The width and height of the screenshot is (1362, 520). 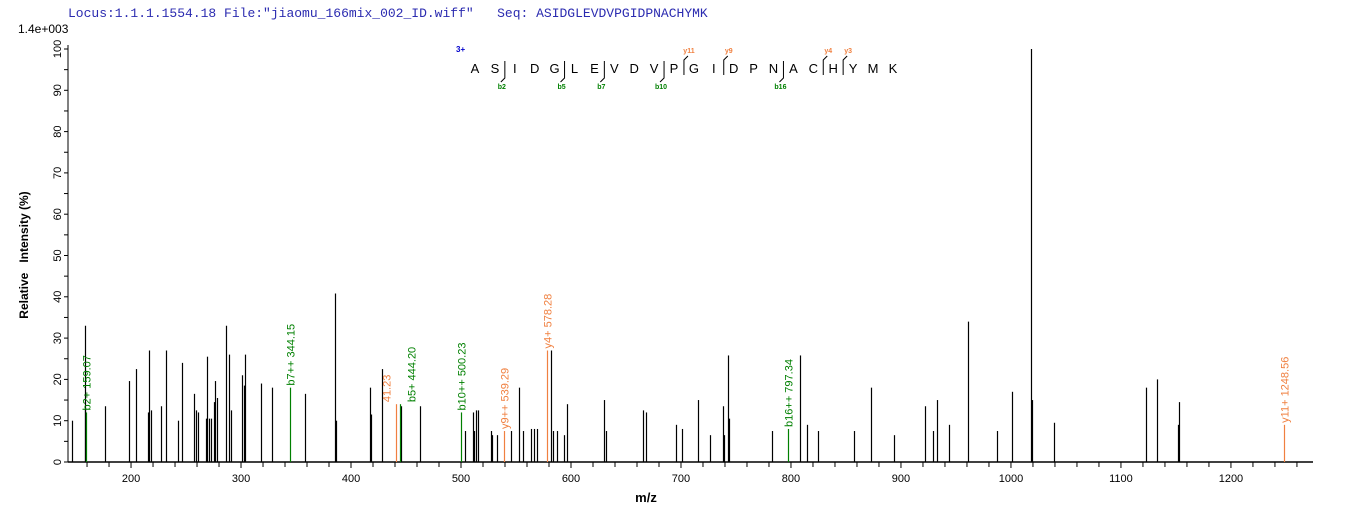 What do you see at coordinates (58, 338) in the screenshot?
I see `y-tick-label: 30` at bounding box center [58, 338].